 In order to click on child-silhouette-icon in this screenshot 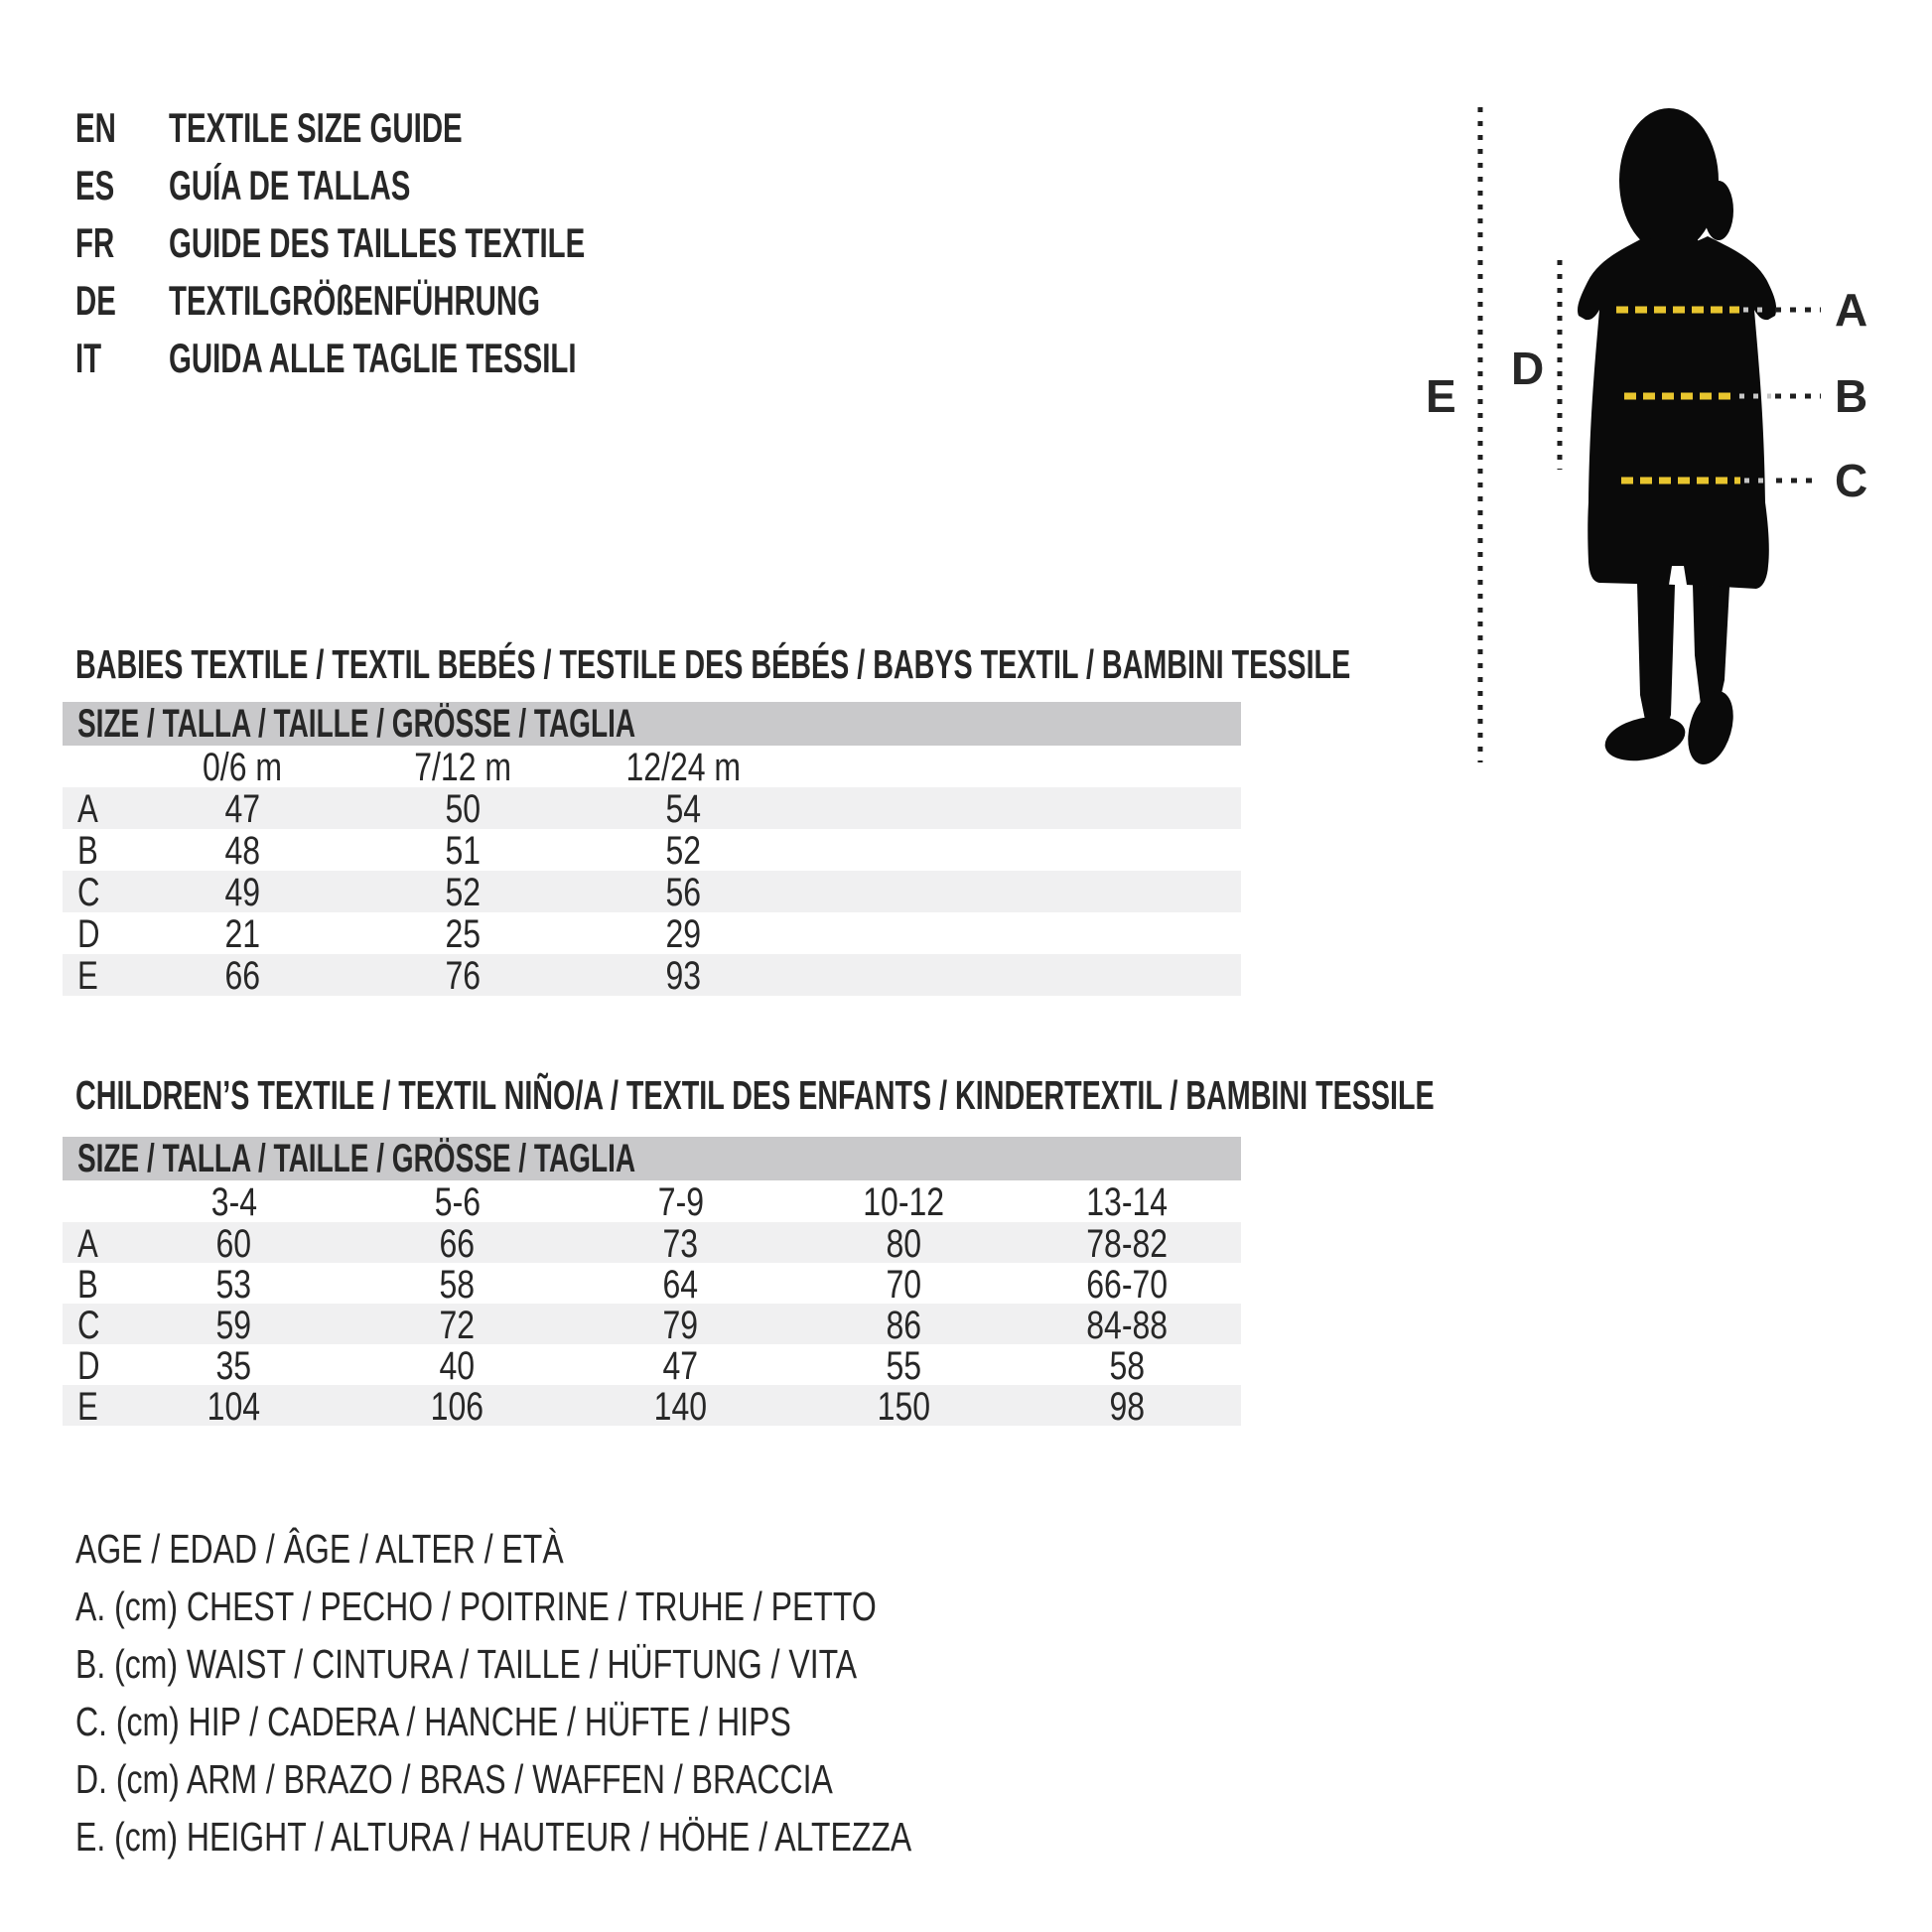, I will do `click(1677, 436)`.